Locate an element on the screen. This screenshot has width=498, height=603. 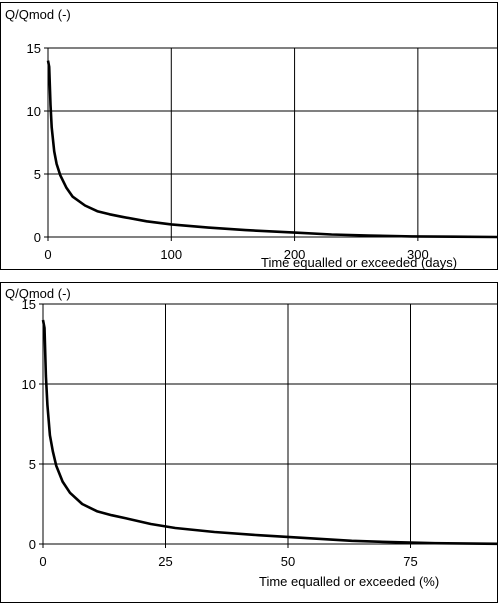
x-tick-label: 300 is located at coordinates (418, 254).